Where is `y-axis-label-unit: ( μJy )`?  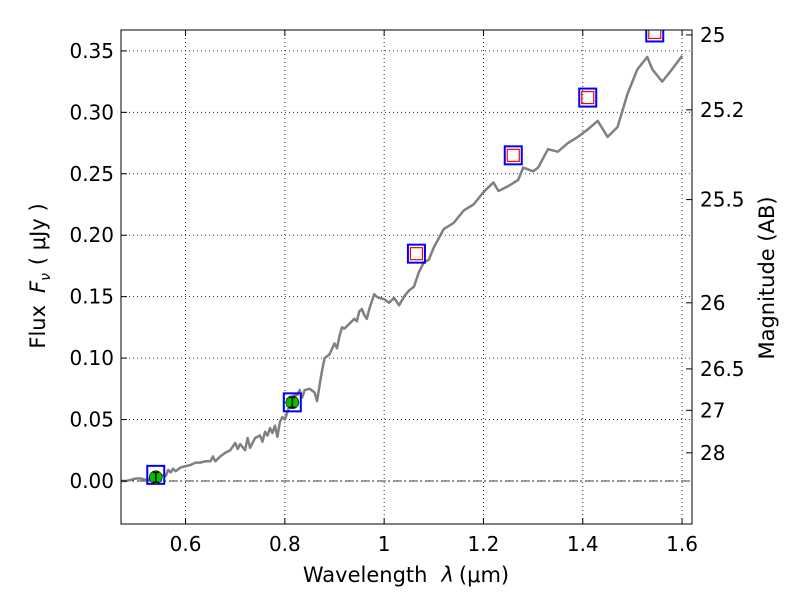
y-axis-label-unit: ( μJy ) is located at coordinates (38, 234).